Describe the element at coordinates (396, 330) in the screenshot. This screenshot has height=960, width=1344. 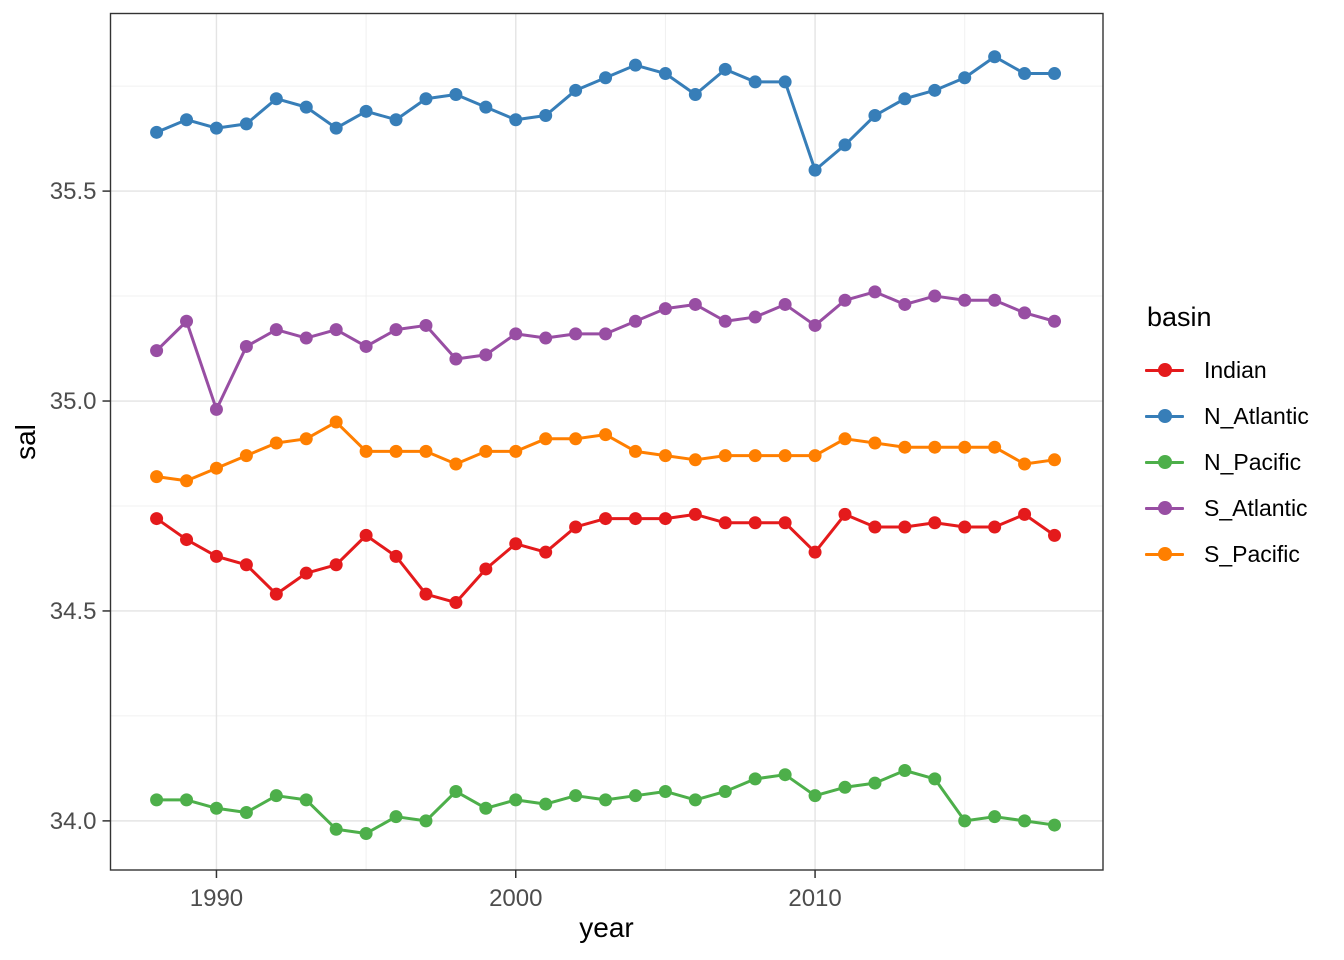
I see `point-S_Atlantic-1996` at that location.